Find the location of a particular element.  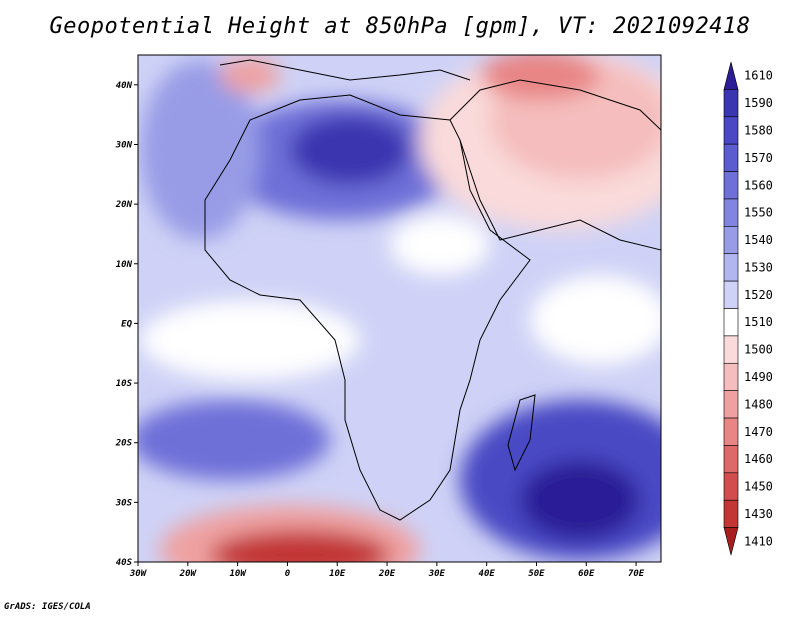

colorbar-label: 1500 is located at coordinates (758, 350).